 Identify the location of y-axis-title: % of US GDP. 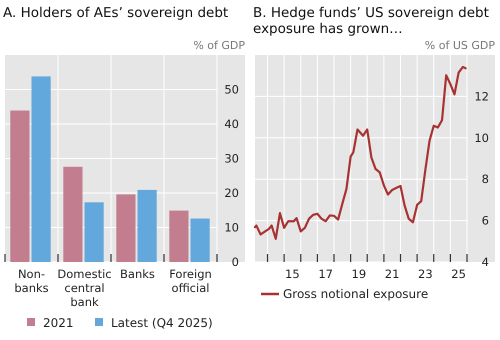
(460, 45).